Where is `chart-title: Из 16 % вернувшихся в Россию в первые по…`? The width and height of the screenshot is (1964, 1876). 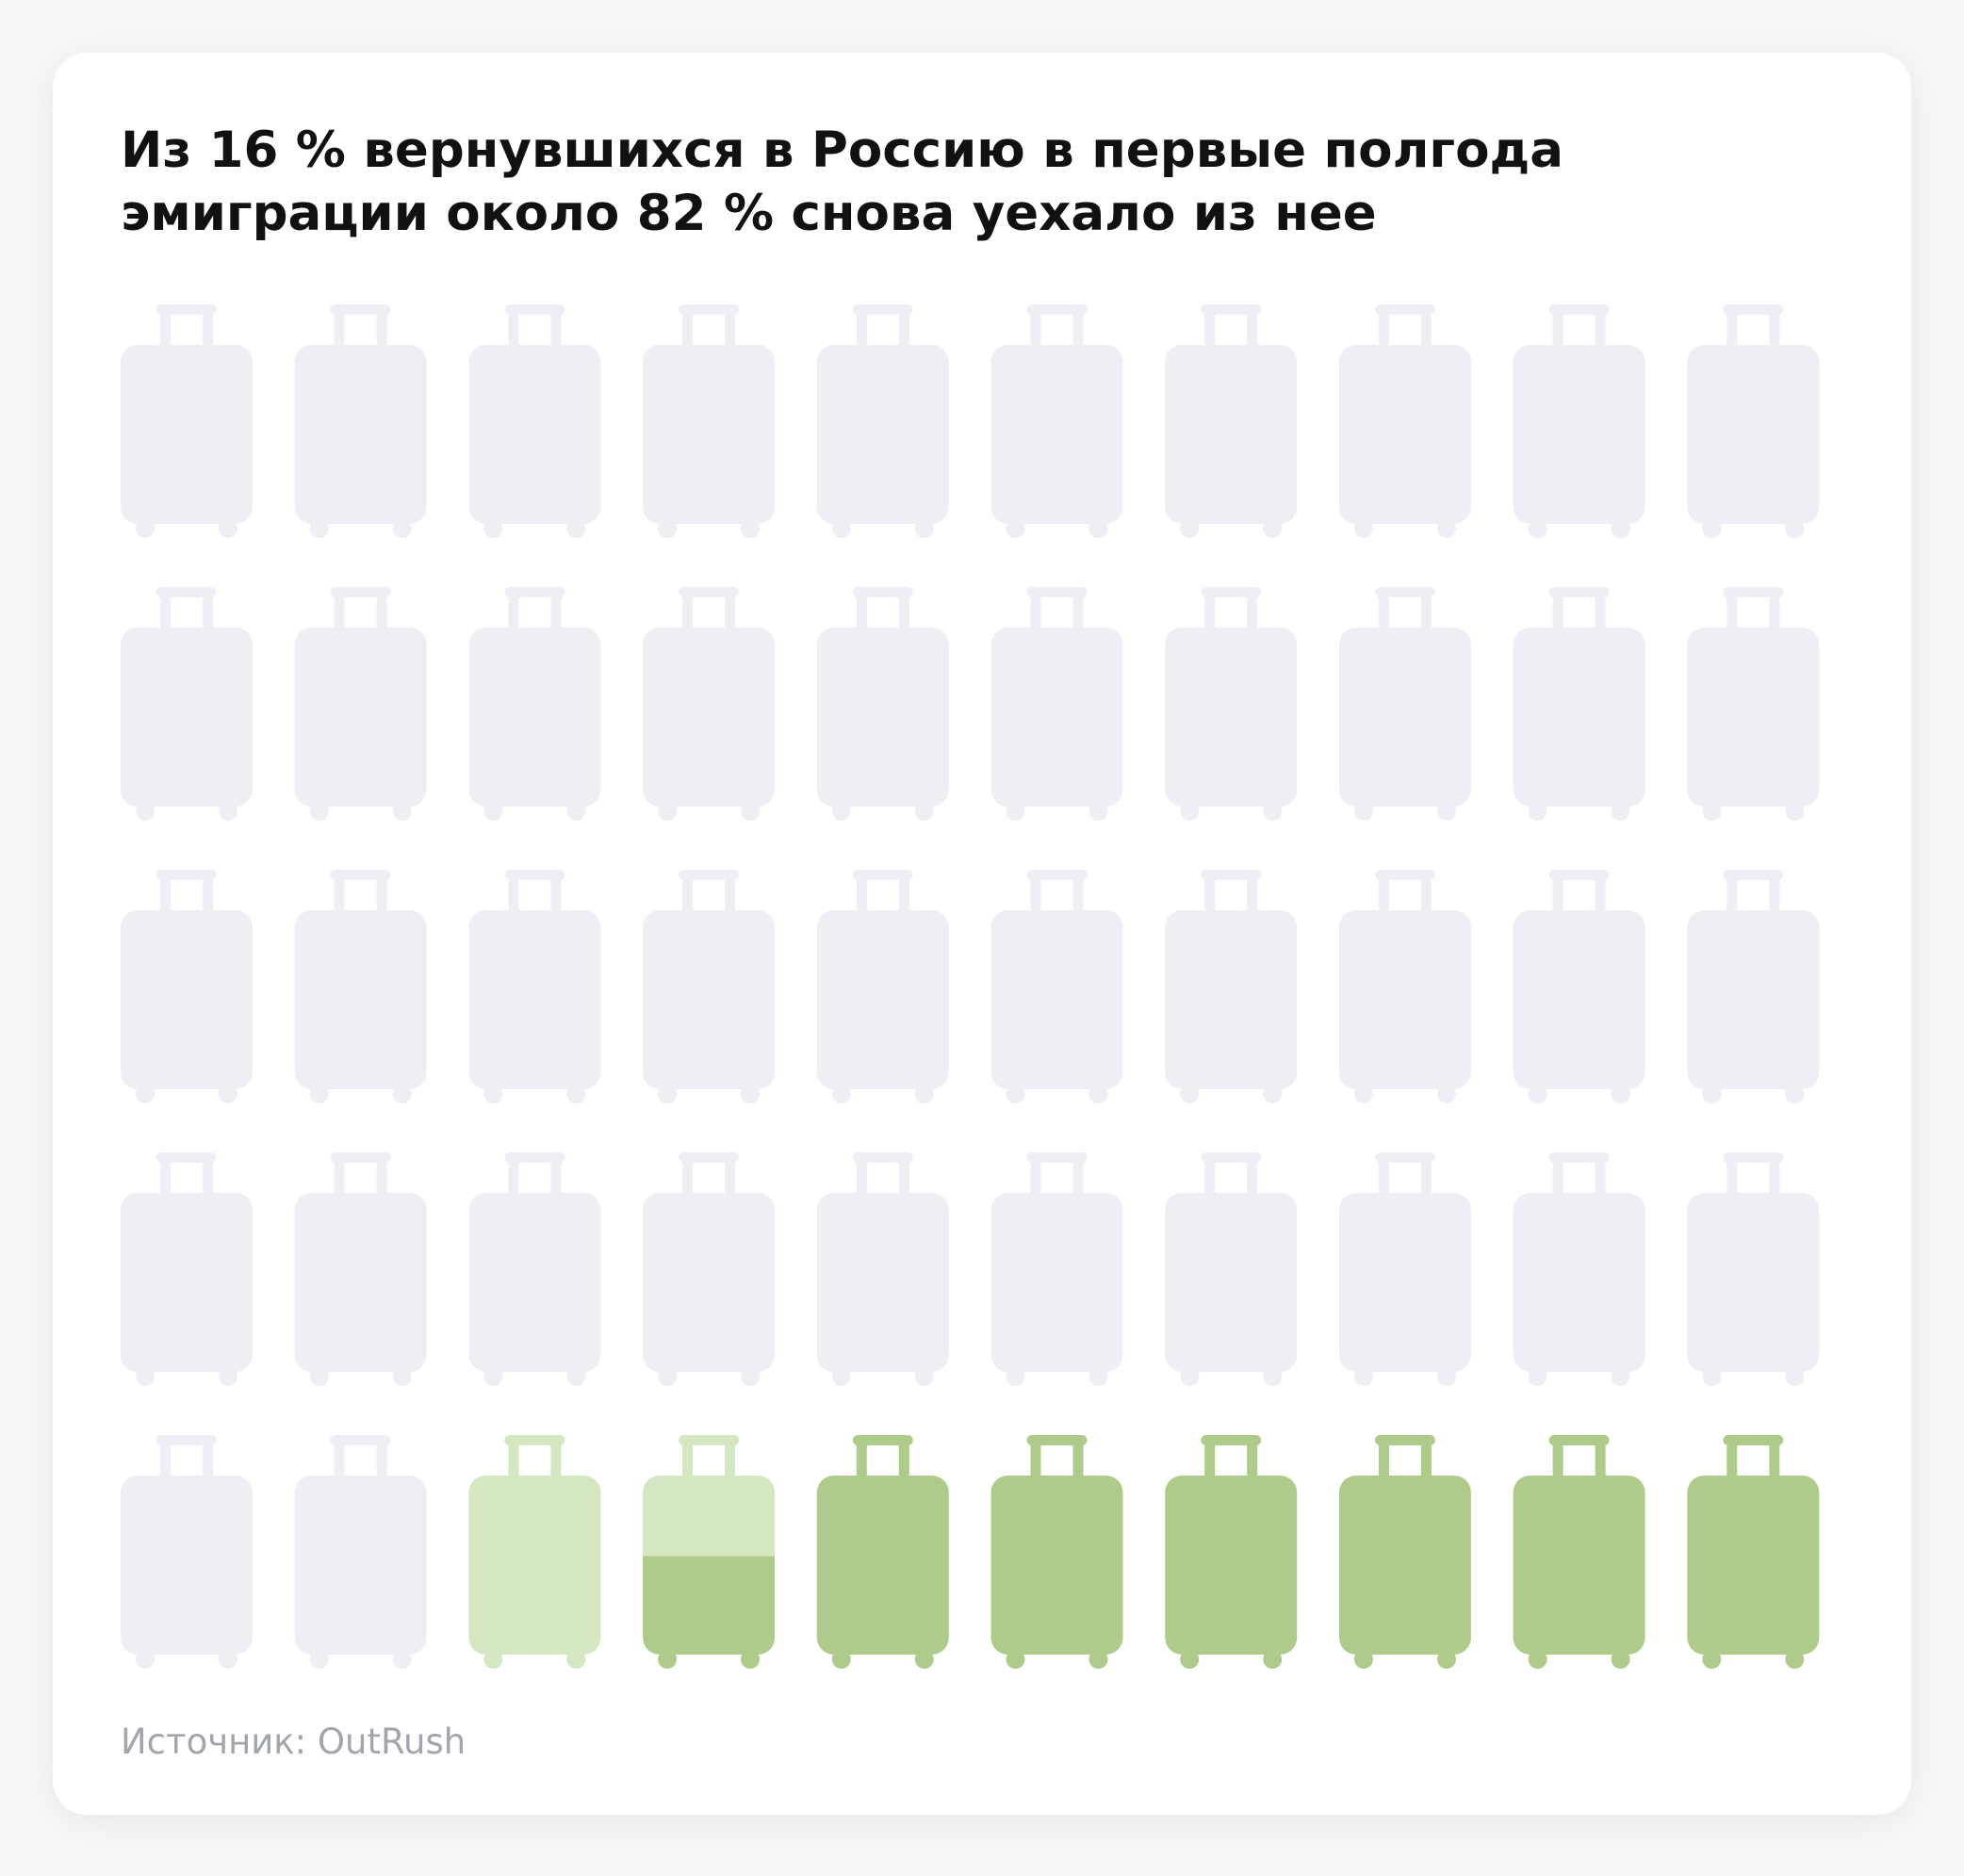
chart-title: Из 16 % вернувшихся в Россию в первые по… is located at coordinates (843, 182).